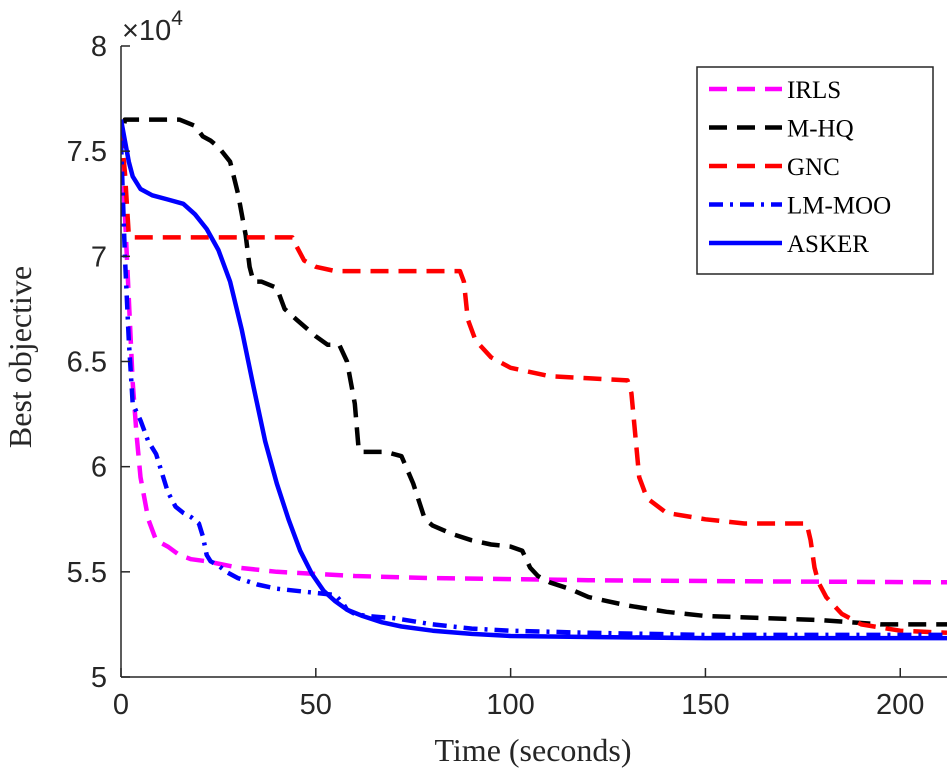  I want to click on legend: IRLS M-HQ GNC LM-MOO ASKER, so click(815, 170).